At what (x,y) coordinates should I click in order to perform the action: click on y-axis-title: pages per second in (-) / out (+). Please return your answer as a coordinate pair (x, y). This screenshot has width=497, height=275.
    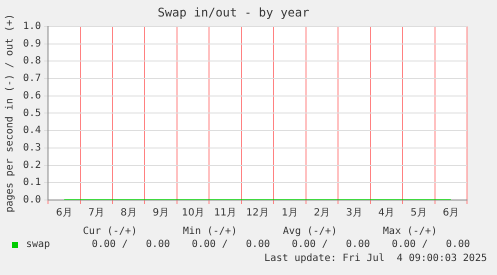
    Looking at the image, I should click on (10, 113).